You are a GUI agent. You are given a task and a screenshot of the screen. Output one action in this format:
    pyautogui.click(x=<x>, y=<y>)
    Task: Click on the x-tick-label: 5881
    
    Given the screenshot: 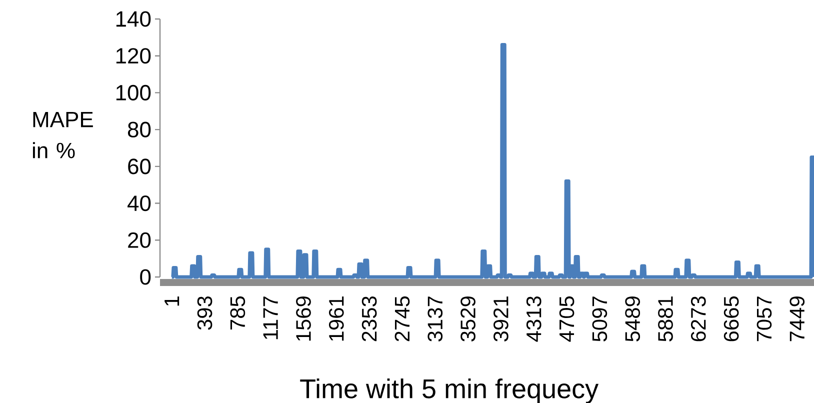 What is the action you would take?
    pyautogui.click(x=665, y=319)
    